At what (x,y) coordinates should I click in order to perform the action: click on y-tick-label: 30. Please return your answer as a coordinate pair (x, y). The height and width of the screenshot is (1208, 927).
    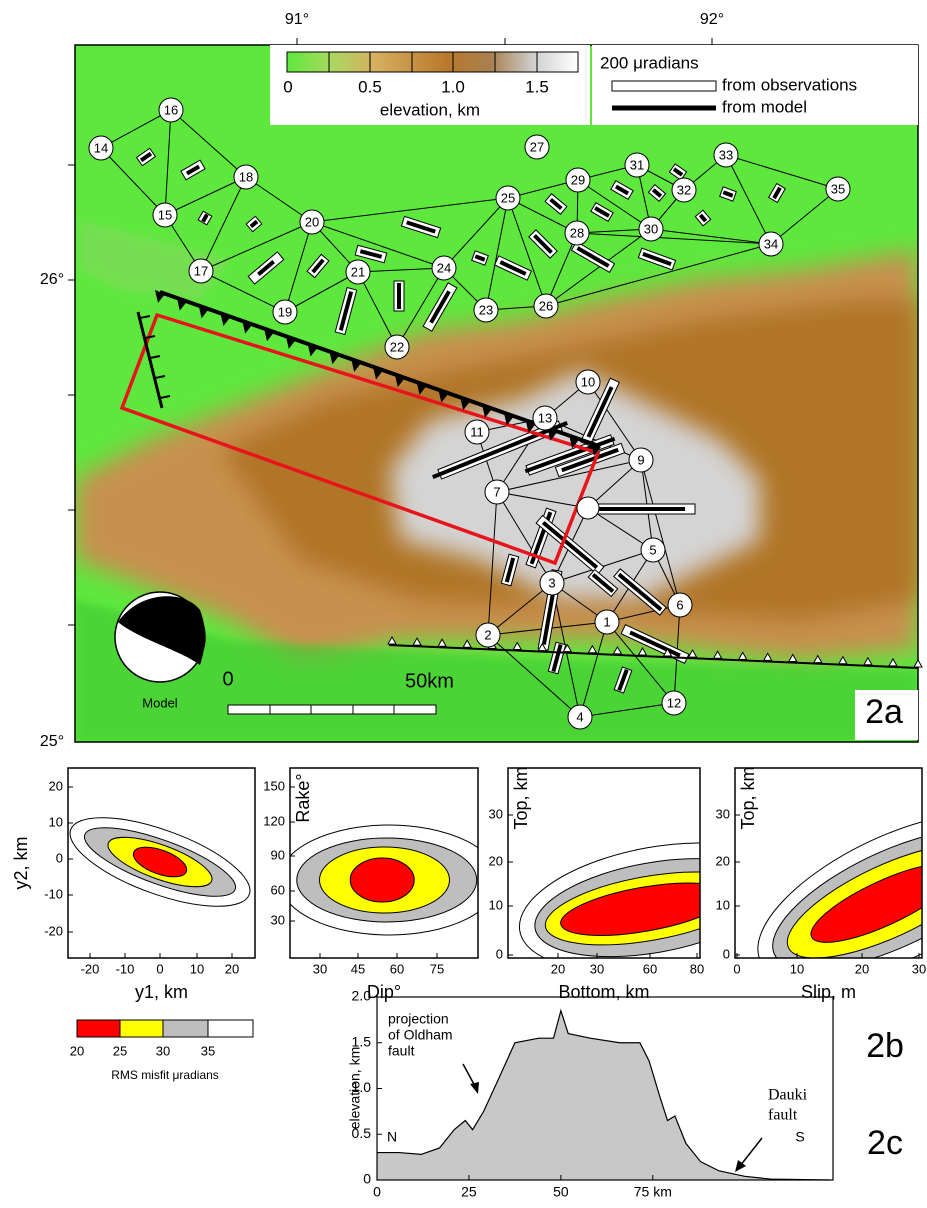
    Looking at the image, I should click on (278, 919).